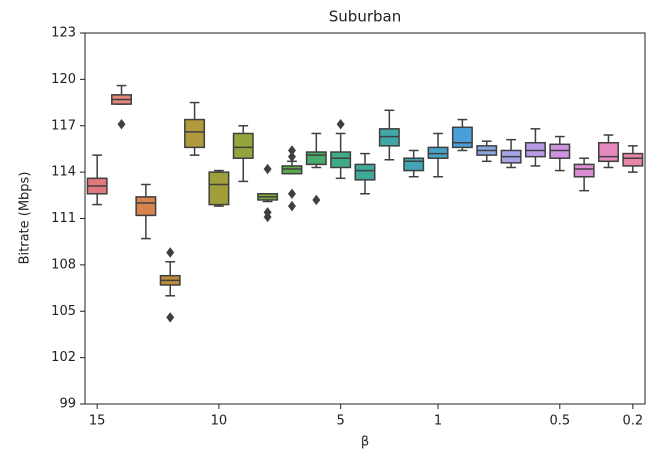  I want to click on y-tick-label: 99, so click(67, 404).